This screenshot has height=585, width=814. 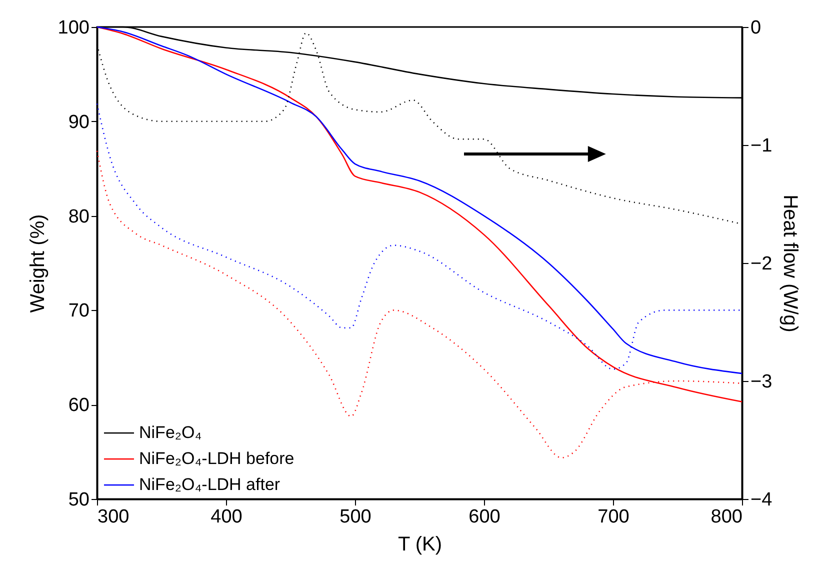 I want to click on y2-tick-label: −3, so click(x=761, y=382).